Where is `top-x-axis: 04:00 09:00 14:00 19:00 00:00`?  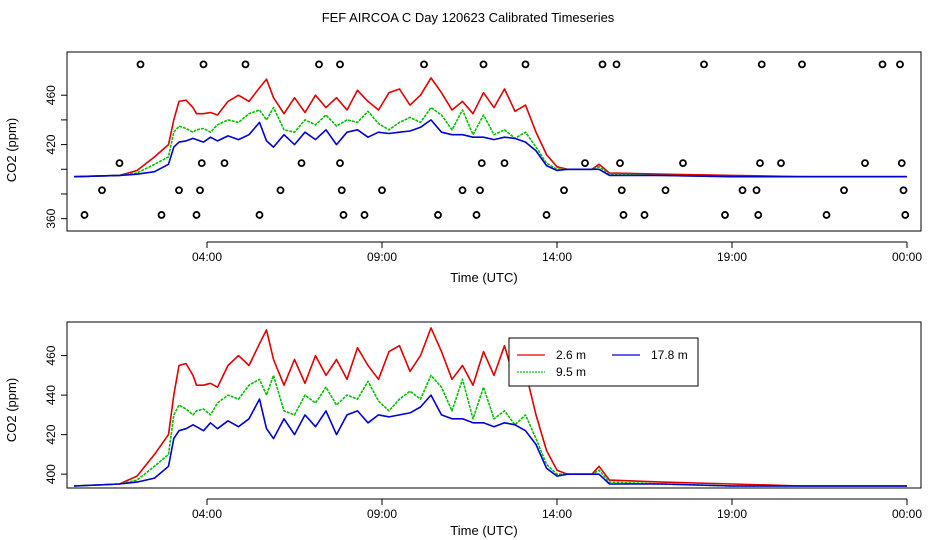 top-x-axis: 04:00 09:00 14:00 19:00 00:00 is located at coordinates (557, 252).